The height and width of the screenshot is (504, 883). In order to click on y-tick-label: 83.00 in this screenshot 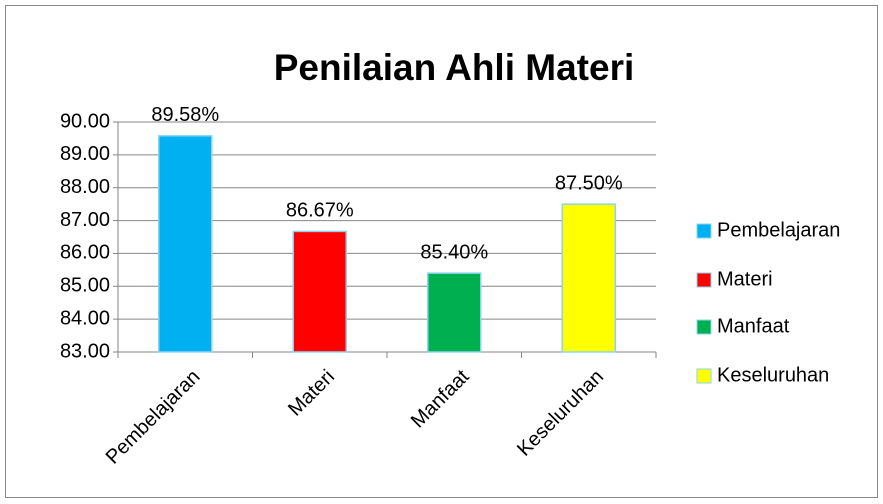, I will do `click(85, 351)`.